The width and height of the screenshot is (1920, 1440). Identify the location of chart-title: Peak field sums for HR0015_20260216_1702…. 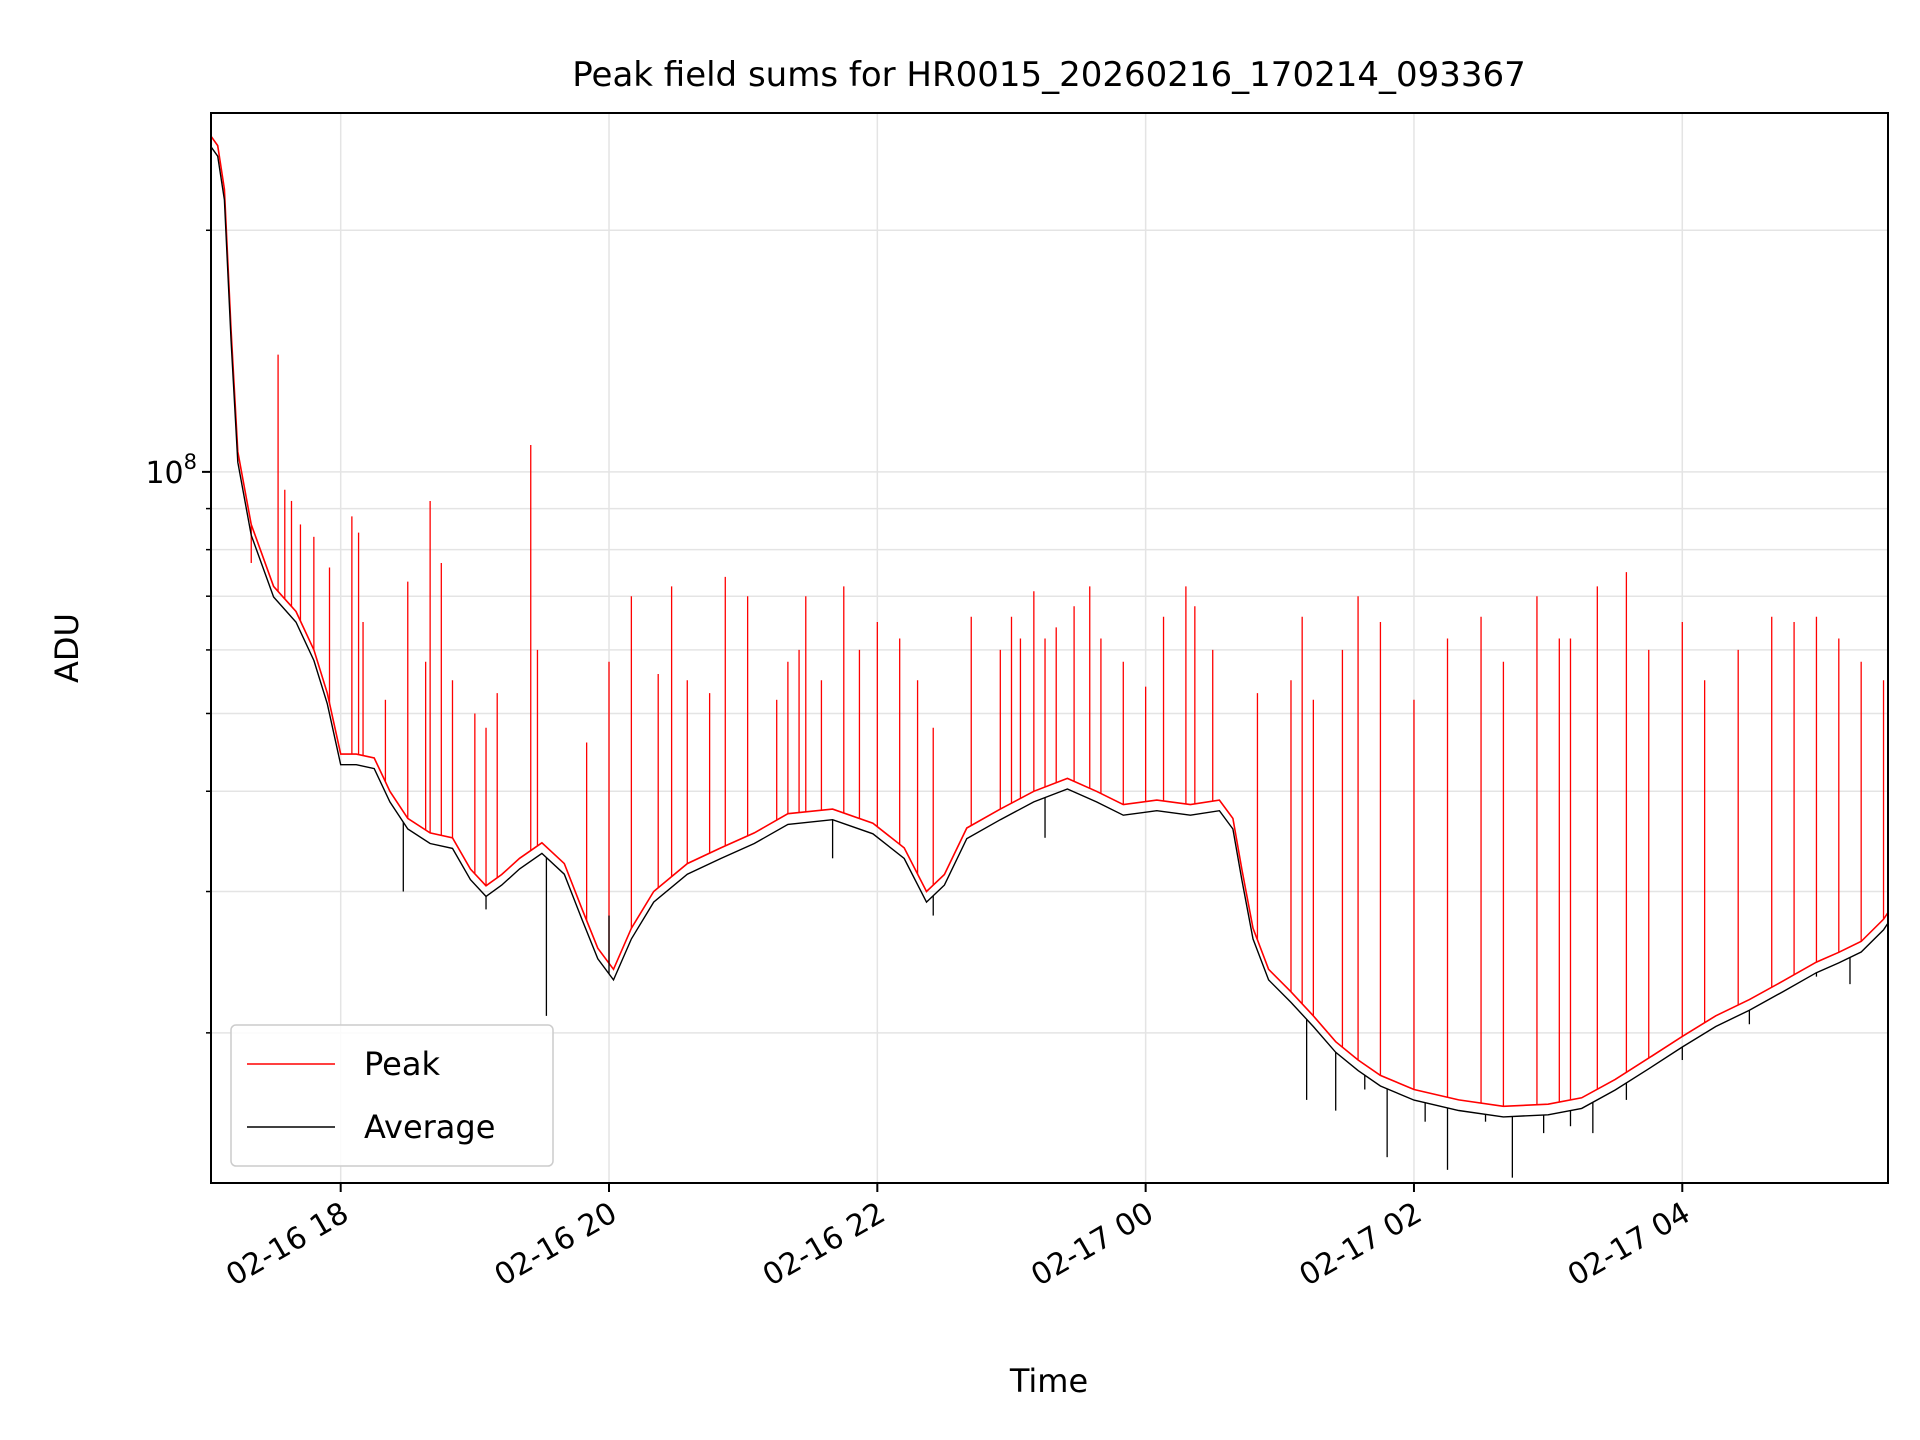
(1049, 75).